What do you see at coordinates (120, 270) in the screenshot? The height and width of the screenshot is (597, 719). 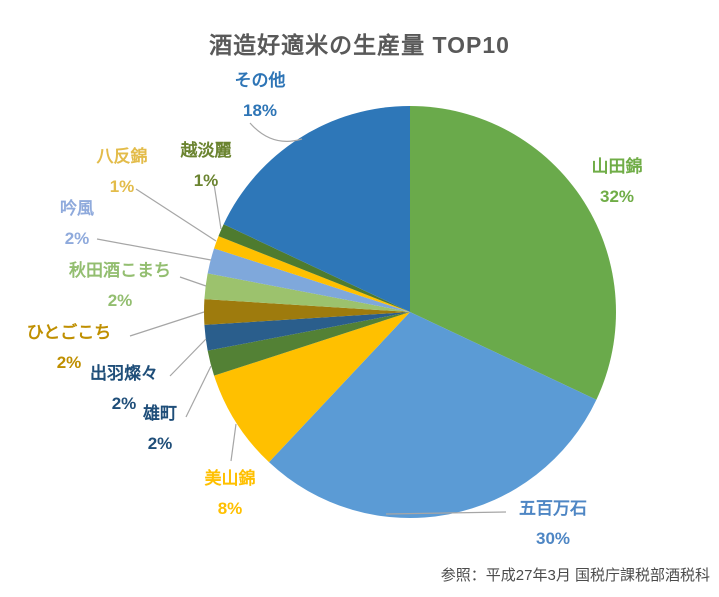 I see `slice-label-name: 秋田酒こまち` at bounding box center [120, 270].